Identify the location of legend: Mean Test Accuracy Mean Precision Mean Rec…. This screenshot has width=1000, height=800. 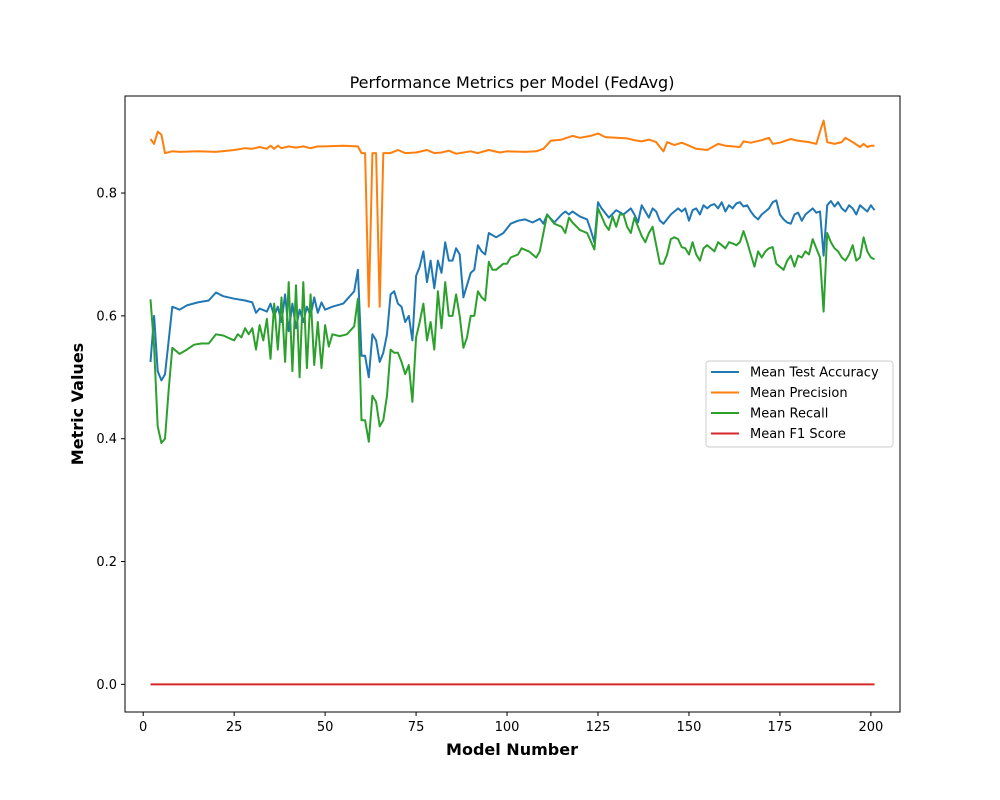
(799, 404).